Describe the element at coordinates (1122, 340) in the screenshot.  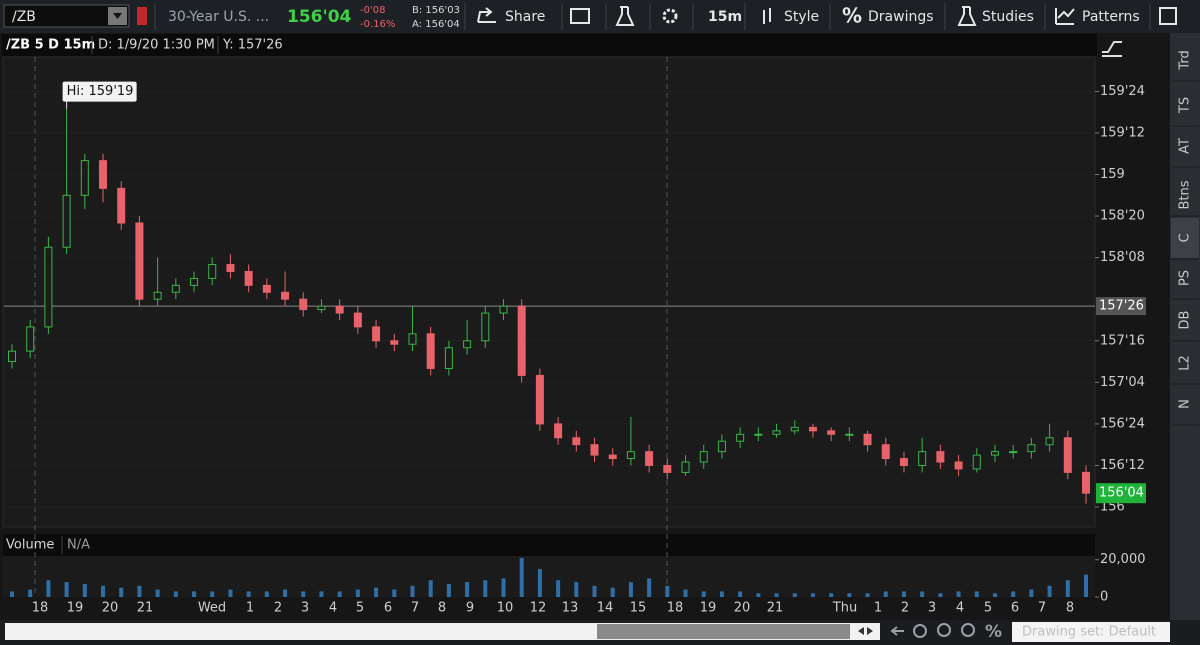
I see `y-tick-label: 157'16` at that location.